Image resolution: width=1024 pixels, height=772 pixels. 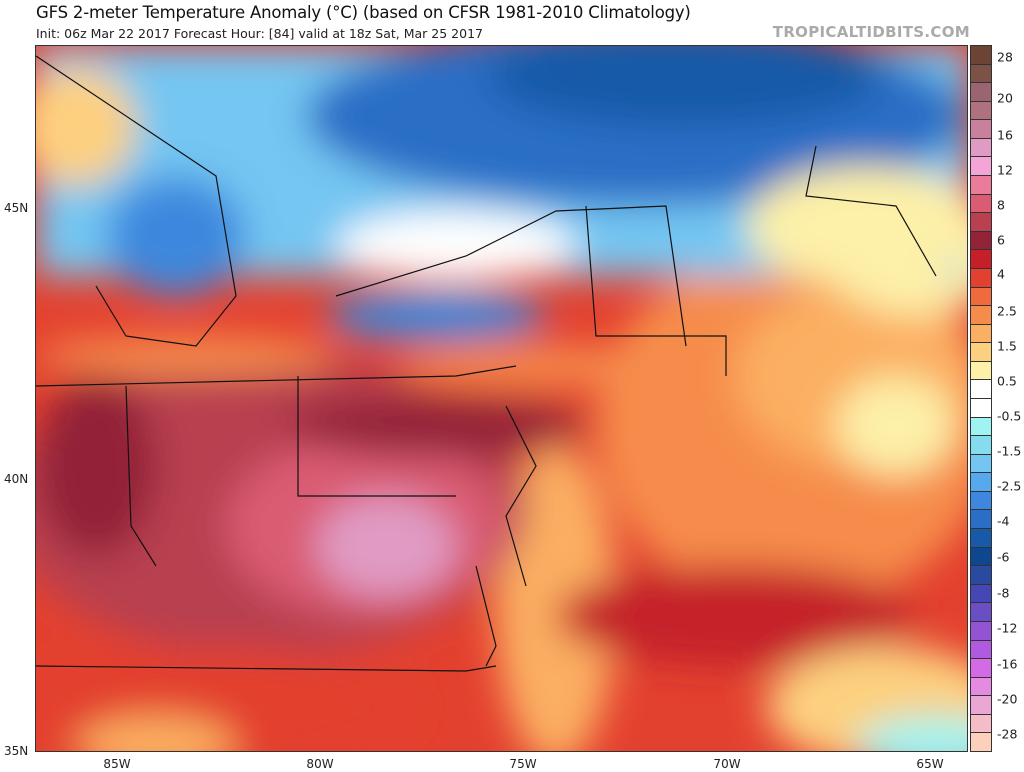 I want to click on brand-watermark: TROPICALTIDBITS.COM, so click(x=871, y=32).